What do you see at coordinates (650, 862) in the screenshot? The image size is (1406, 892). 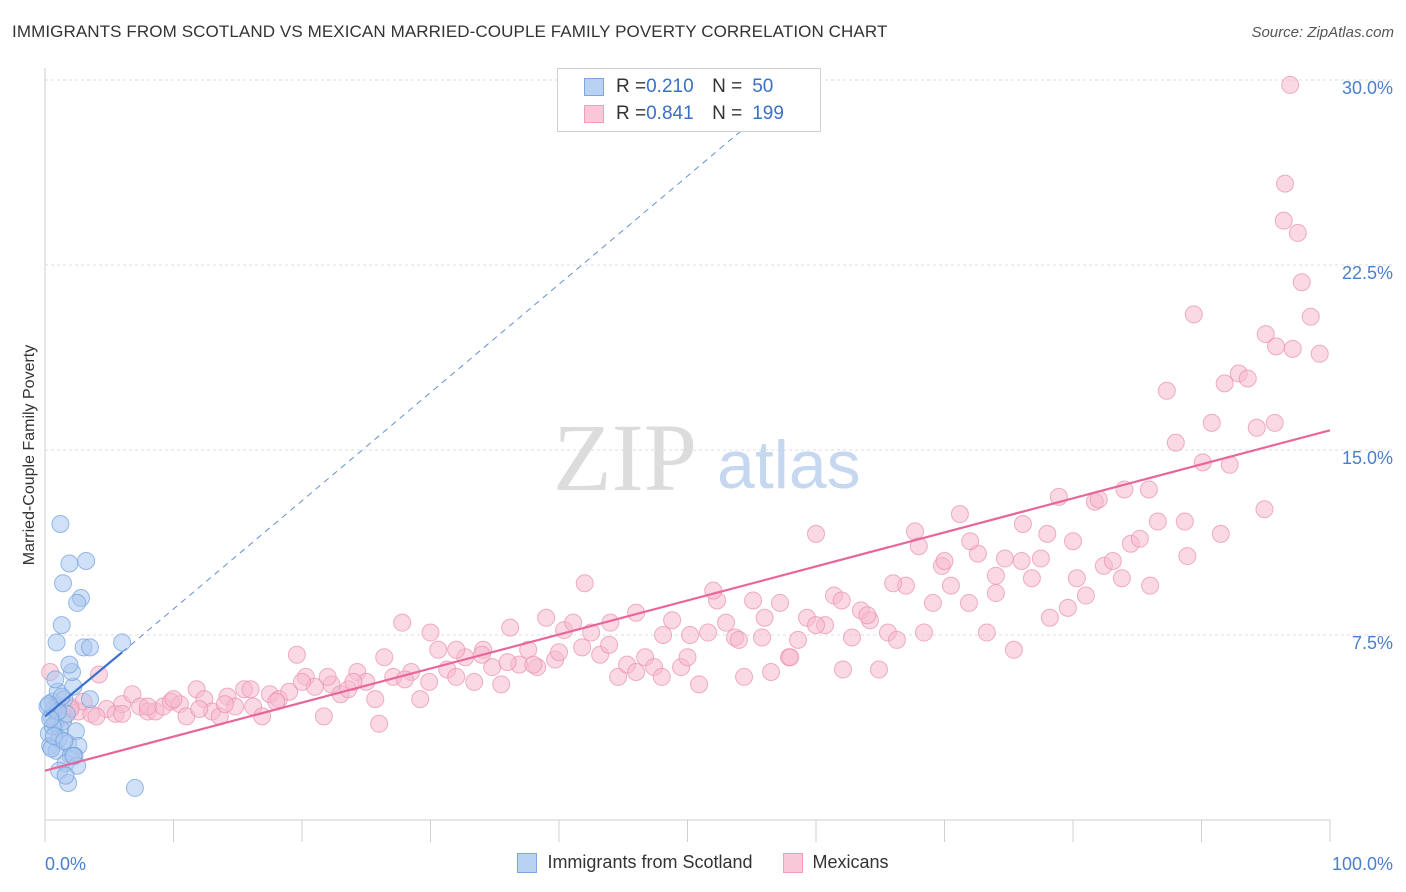 I see `legend-label-scotland: Immigrants from Scotland` at bounding box center [650, 862].